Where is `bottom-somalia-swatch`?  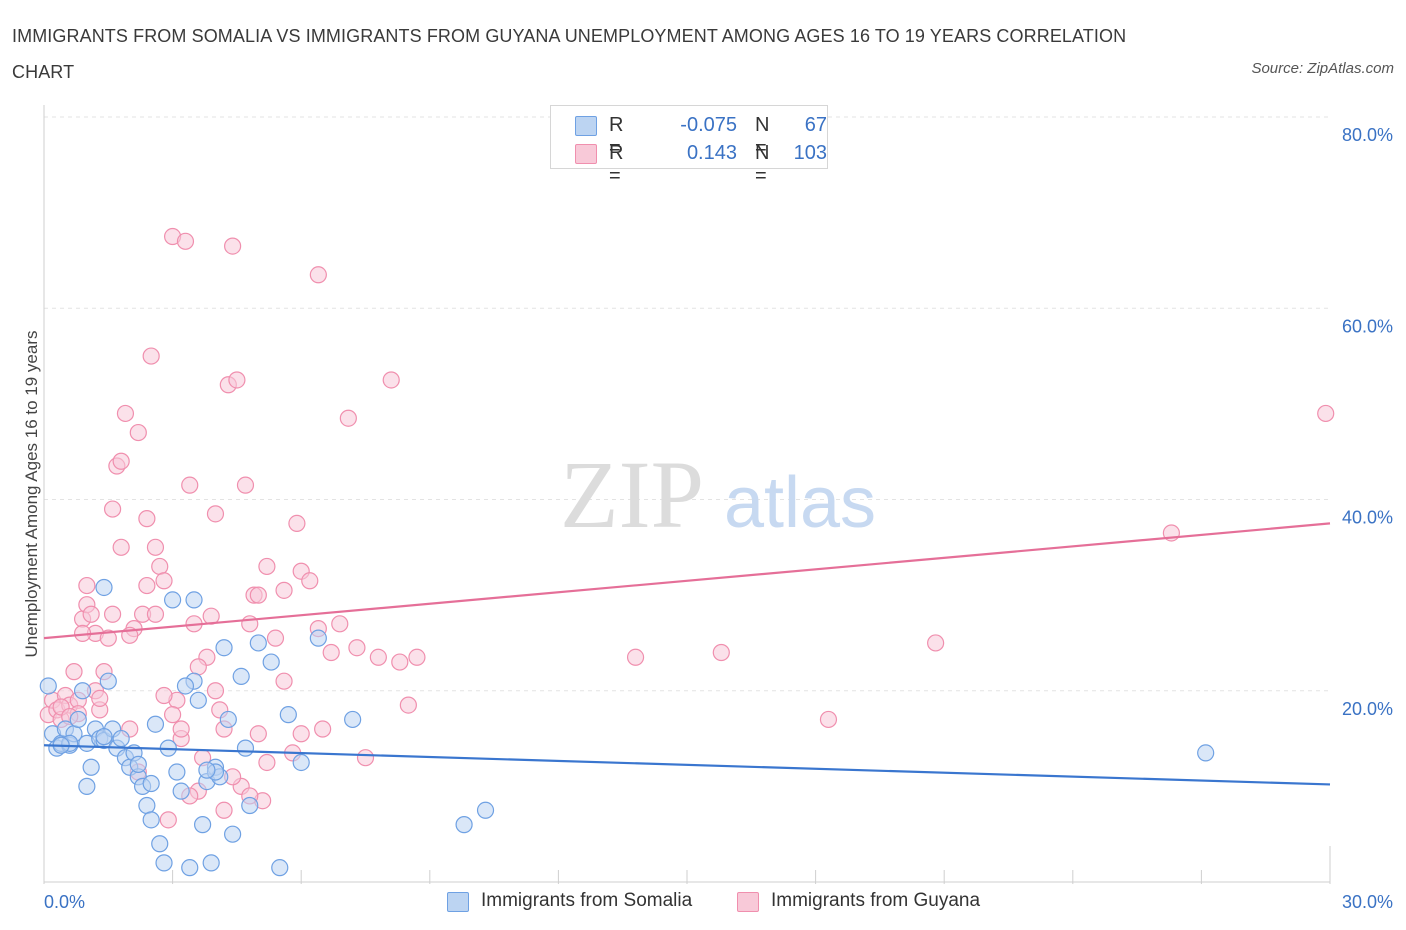 bottom-somalia-swatch is located at coordinates (458, 902).